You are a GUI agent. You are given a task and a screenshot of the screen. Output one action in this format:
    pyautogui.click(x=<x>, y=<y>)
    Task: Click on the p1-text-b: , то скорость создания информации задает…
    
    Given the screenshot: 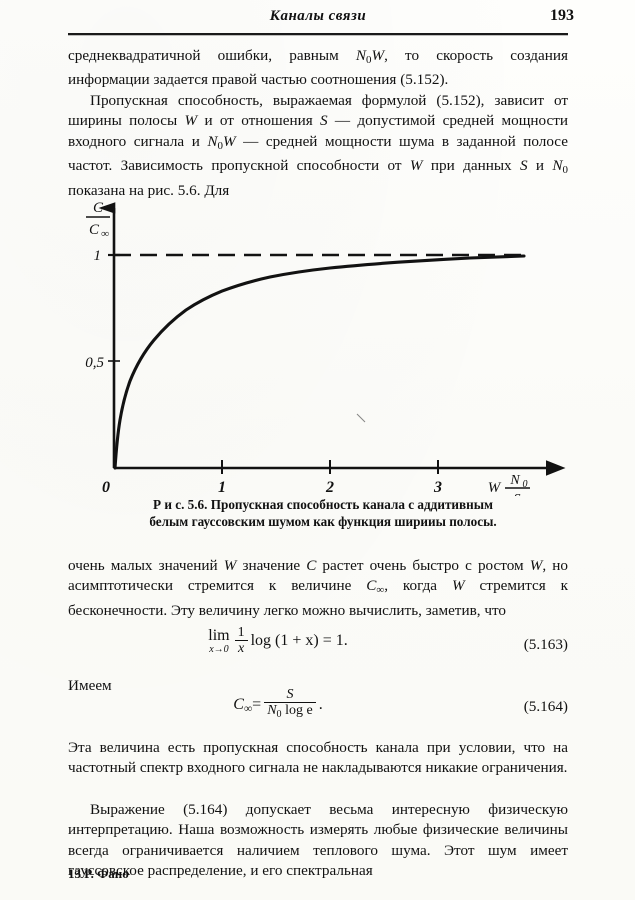 What is the action you would take?
    pyautogui.click(x=318, y=68)
    